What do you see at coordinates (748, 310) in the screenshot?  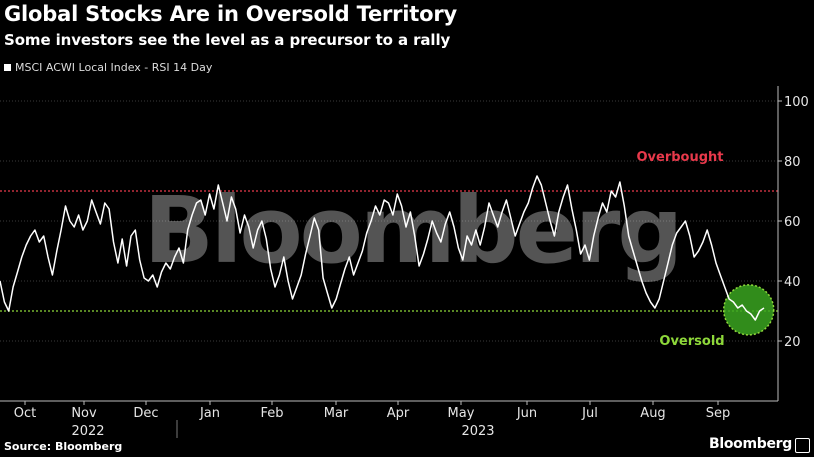 I see `oversold-highlight-circle` at bounding box center [748, 310].